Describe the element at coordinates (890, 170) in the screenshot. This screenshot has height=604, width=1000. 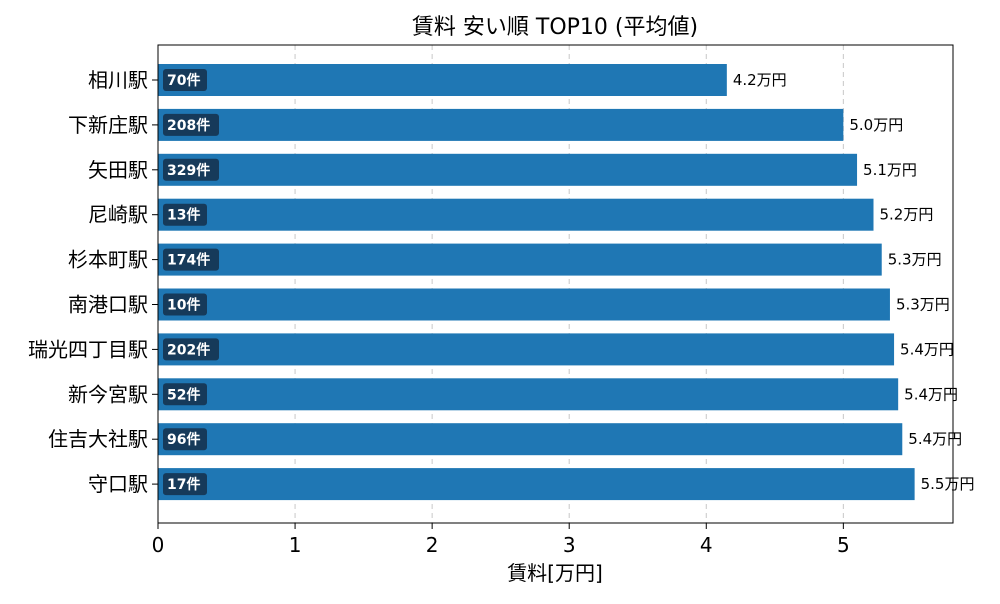
I see `value-label: 5.1万円` at that location.